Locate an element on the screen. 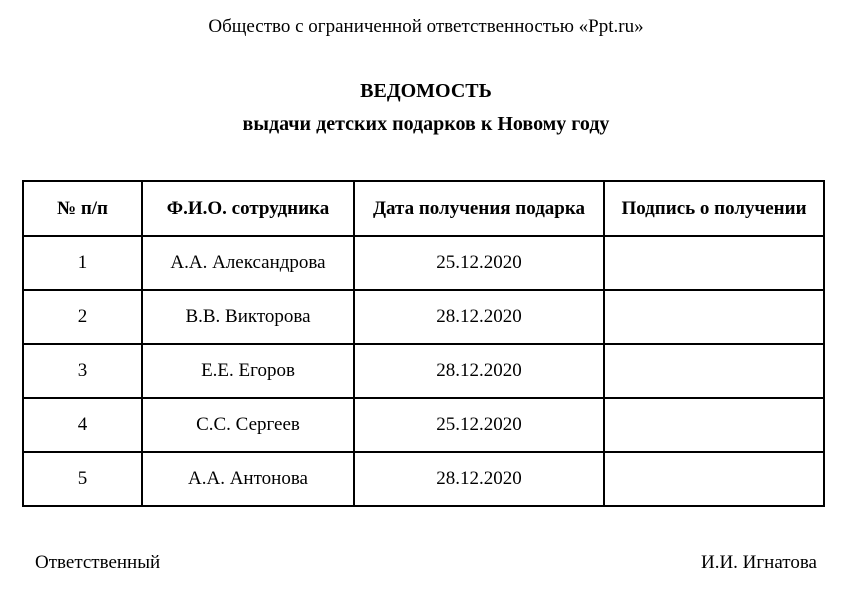 The width and height of the screenshot is (852, 594). table-row: 2 В.В. Викторова 28.12.2020 is located at coordinates (423, 317).